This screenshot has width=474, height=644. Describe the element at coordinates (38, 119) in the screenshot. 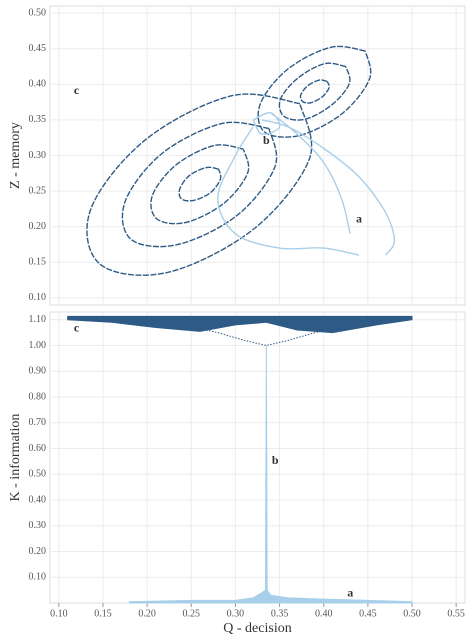

I see `y-tick-label: 0.35` at that location.